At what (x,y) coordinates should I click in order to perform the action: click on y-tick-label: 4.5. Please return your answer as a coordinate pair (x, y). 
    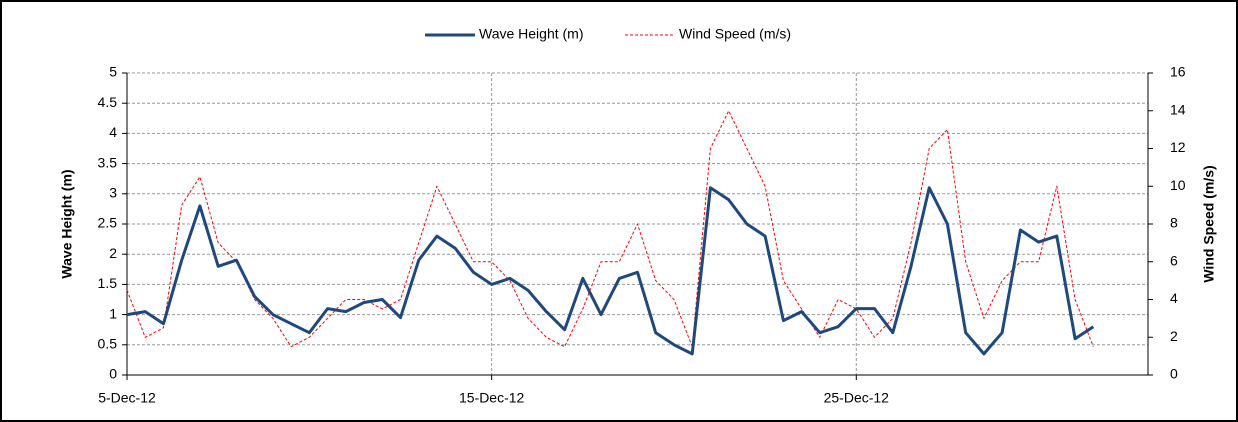
    Looking at the image, I should click on (108, 102).